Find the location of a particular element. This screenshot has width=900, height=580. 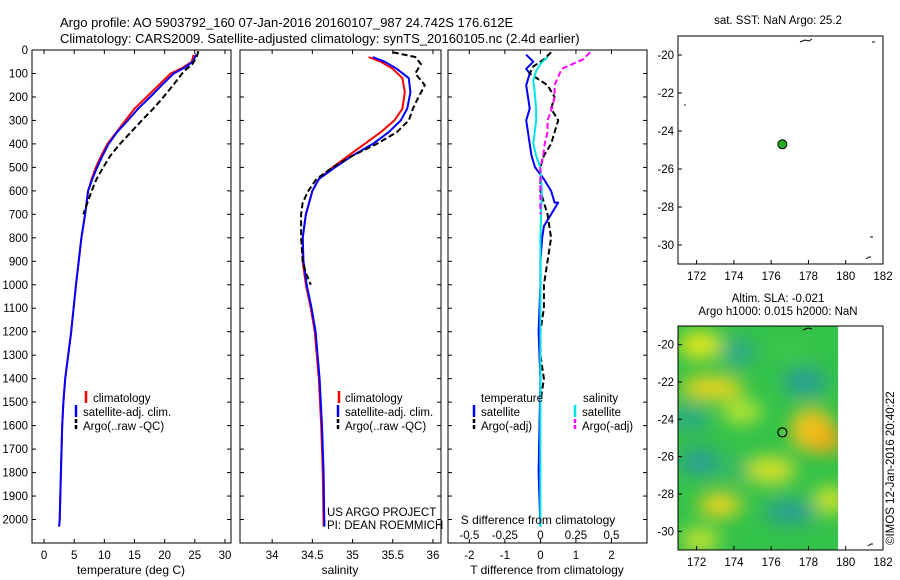

x2-tick-label: 0.5 is located at coordinates (611, 536).